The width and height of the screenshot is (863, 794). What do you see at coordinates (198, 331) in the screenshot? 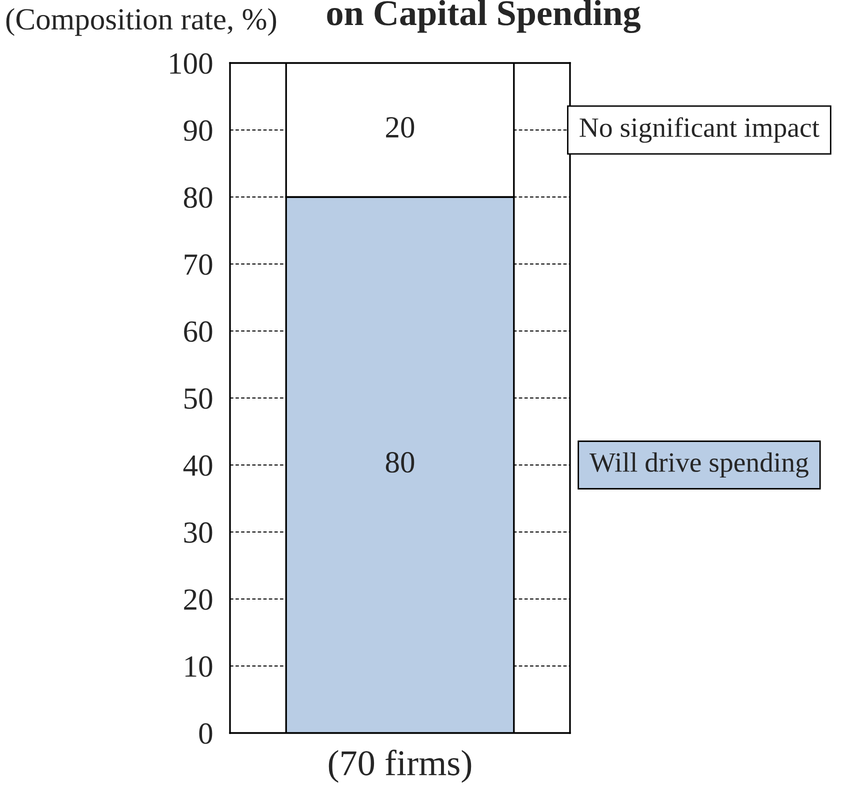
I see `y-tick-label: 60` at bounding box center [198, 331].